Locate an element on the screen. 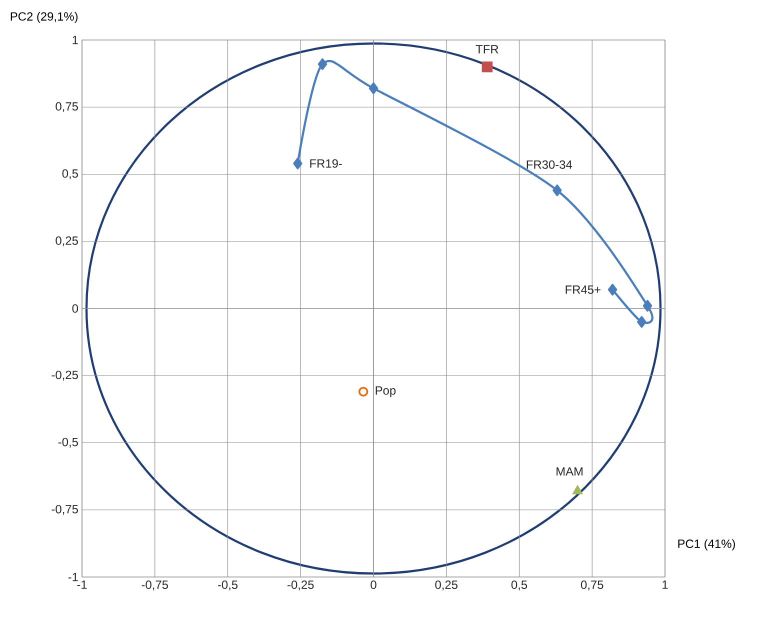 The width and height of the screenshot is (783, 621). x-tick-label: -0,25 is located at coordinates (301, 585).